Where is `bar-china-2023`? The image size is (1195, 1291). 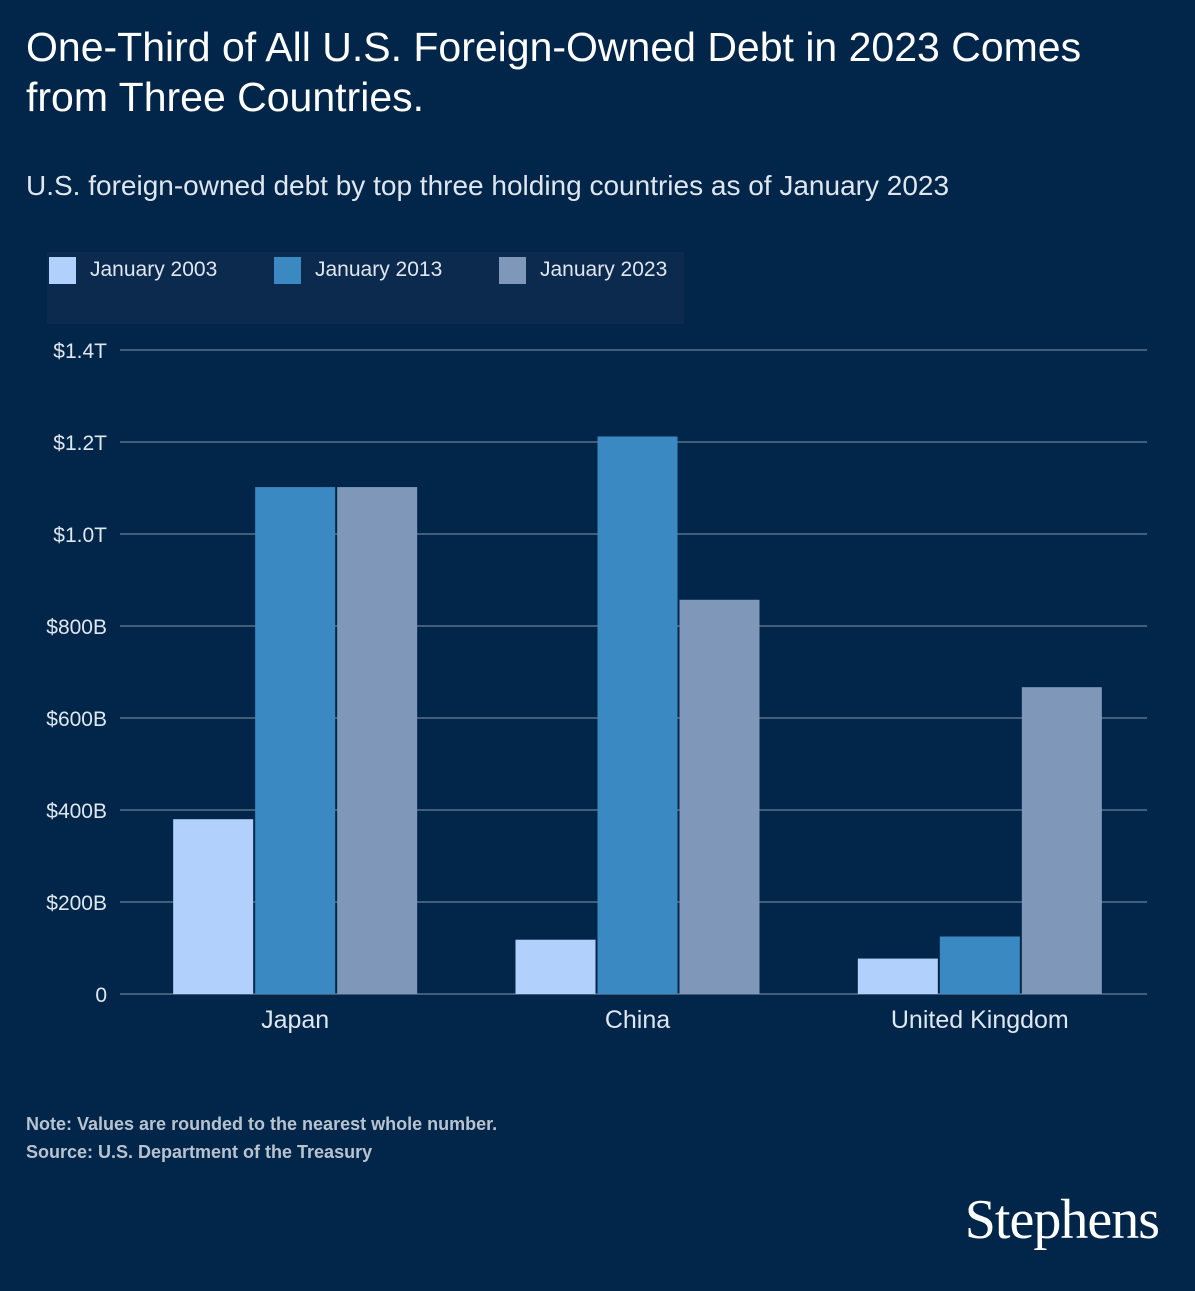
bar-china-2023 is located at coordinates (719, 796).